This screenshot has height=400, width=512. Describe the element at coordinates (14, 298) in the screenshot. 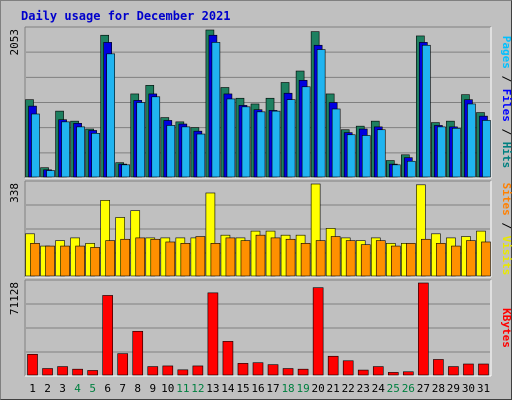

I see `ymax-label-kbytes: 71128` at that location.